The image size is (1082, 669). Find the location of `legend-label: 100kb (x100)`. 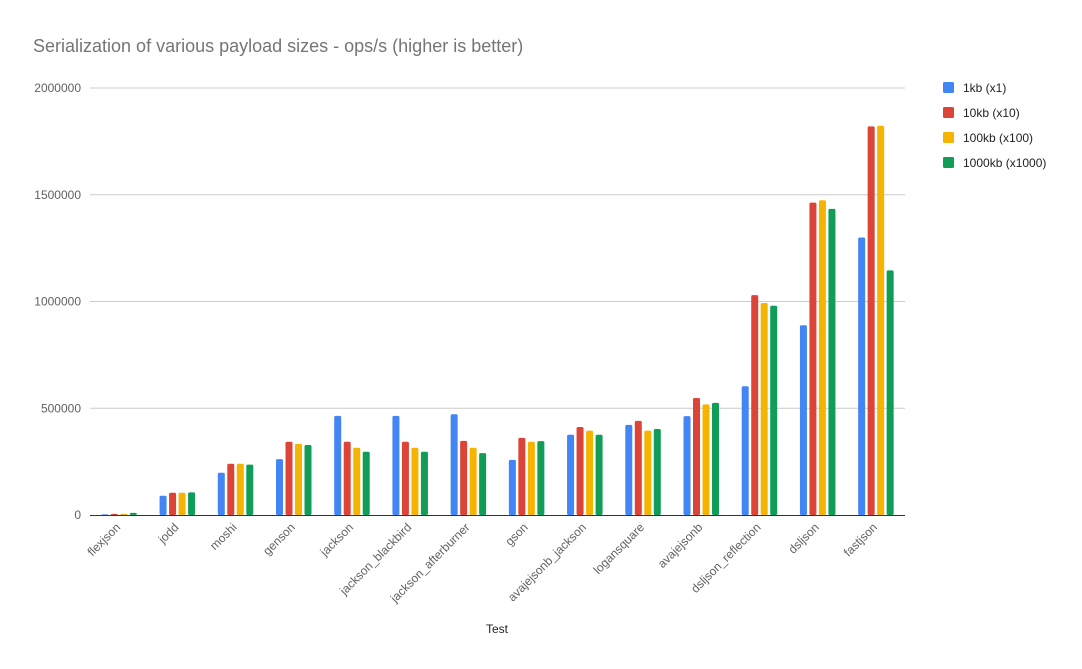

legend-label: 100kb (x100) is located at coordinates (998, 138).